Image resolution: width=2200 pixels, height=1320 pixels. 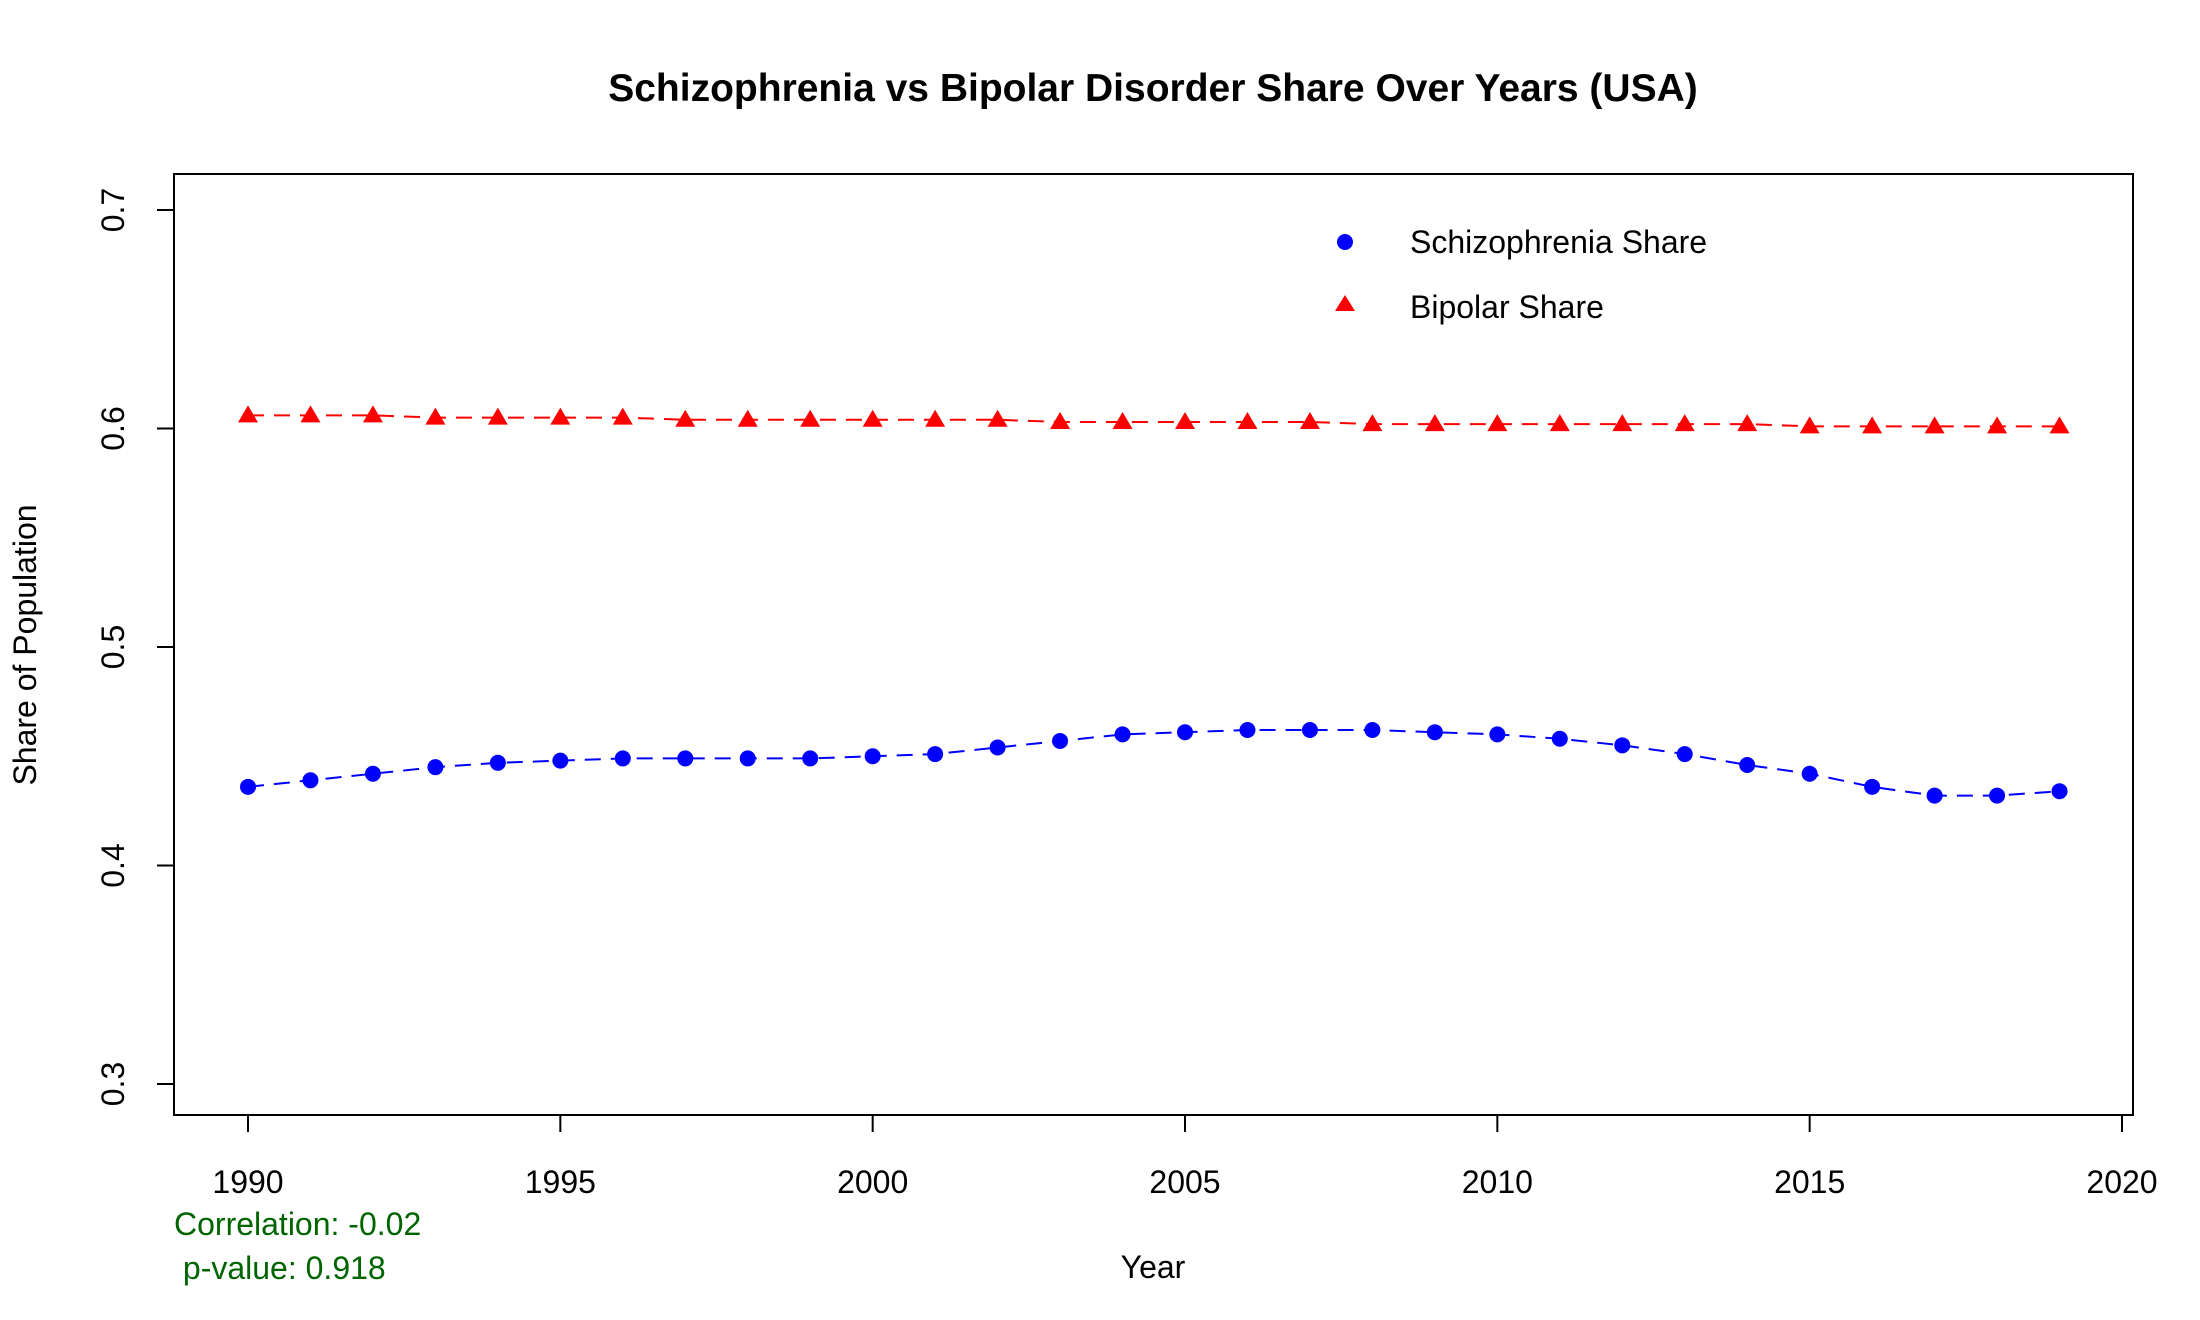 What do you see at coordinates (1185, 1157) in the screenshot?
I see `x-axis: 1990 1995 2000 2005 2010 2015 2020` at bounding box center [1185, 1157].